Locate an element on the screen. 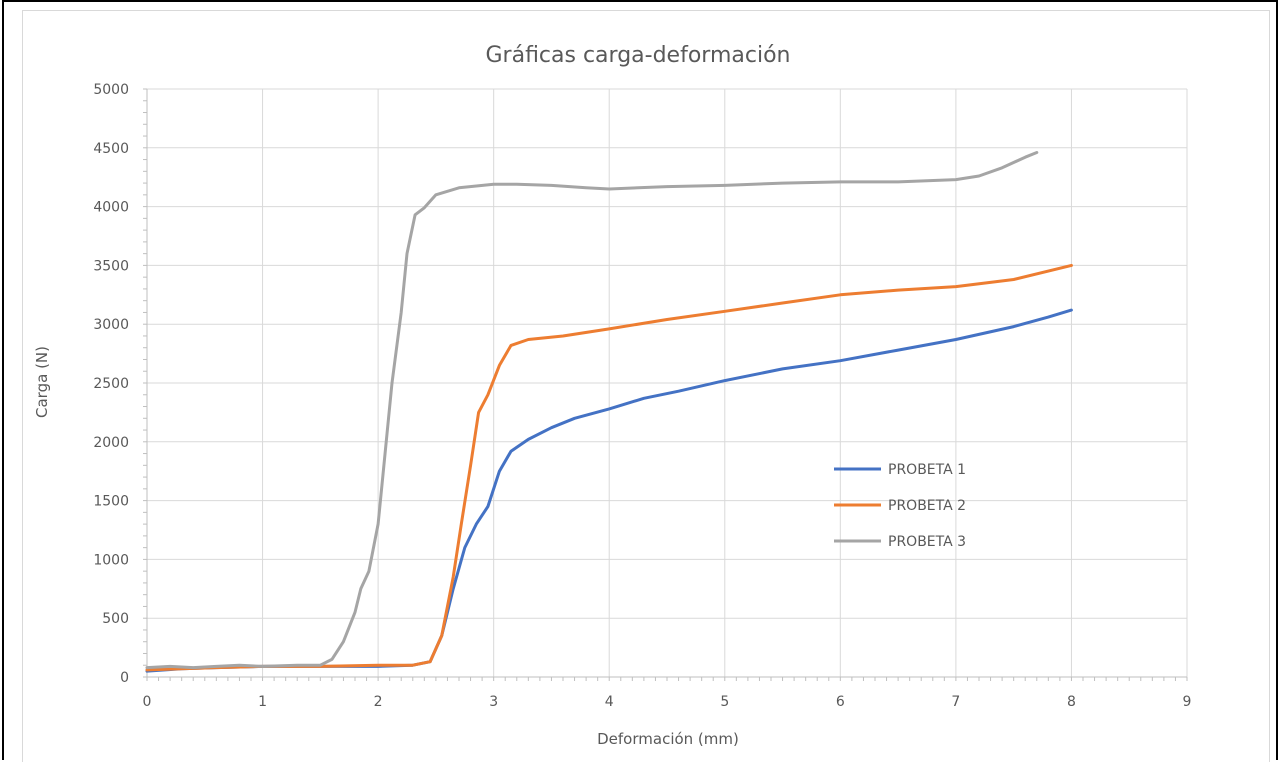  x-tick-label: 4 is located at coordinates (609, 702).